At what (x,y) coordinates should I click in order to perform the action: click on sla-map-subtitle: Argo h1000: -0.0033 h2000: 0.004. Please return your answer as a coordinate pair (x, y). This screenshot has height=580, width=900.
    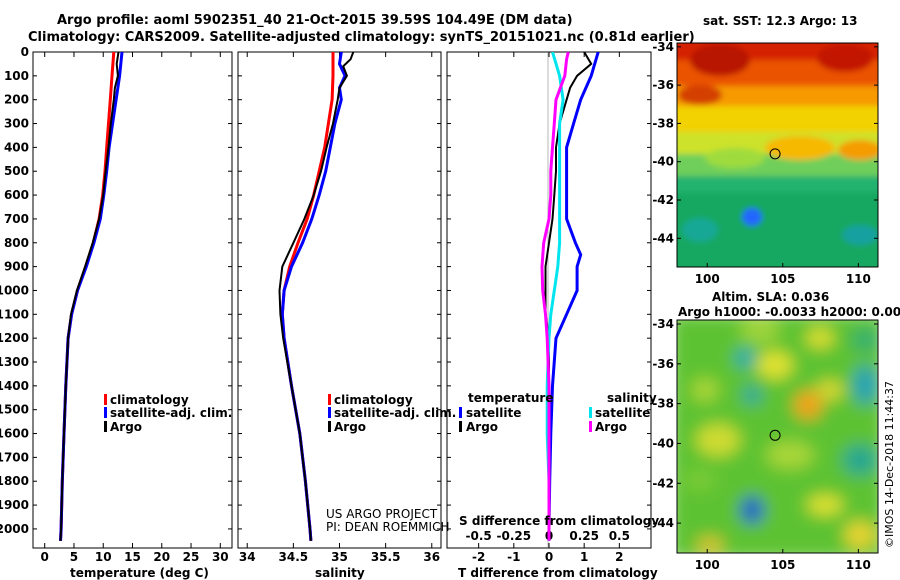
    Looking at the image, I should click on (789, 312).